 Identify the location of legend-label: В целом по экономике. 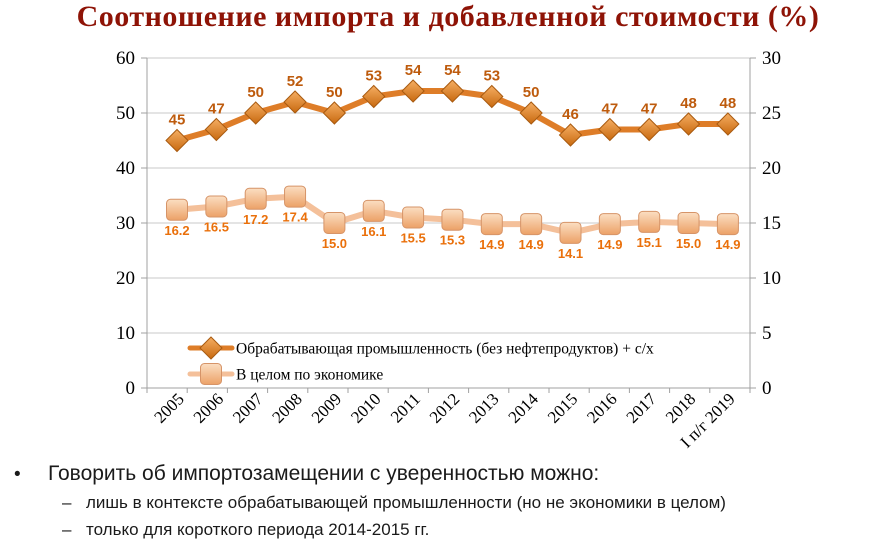
(309, 375).